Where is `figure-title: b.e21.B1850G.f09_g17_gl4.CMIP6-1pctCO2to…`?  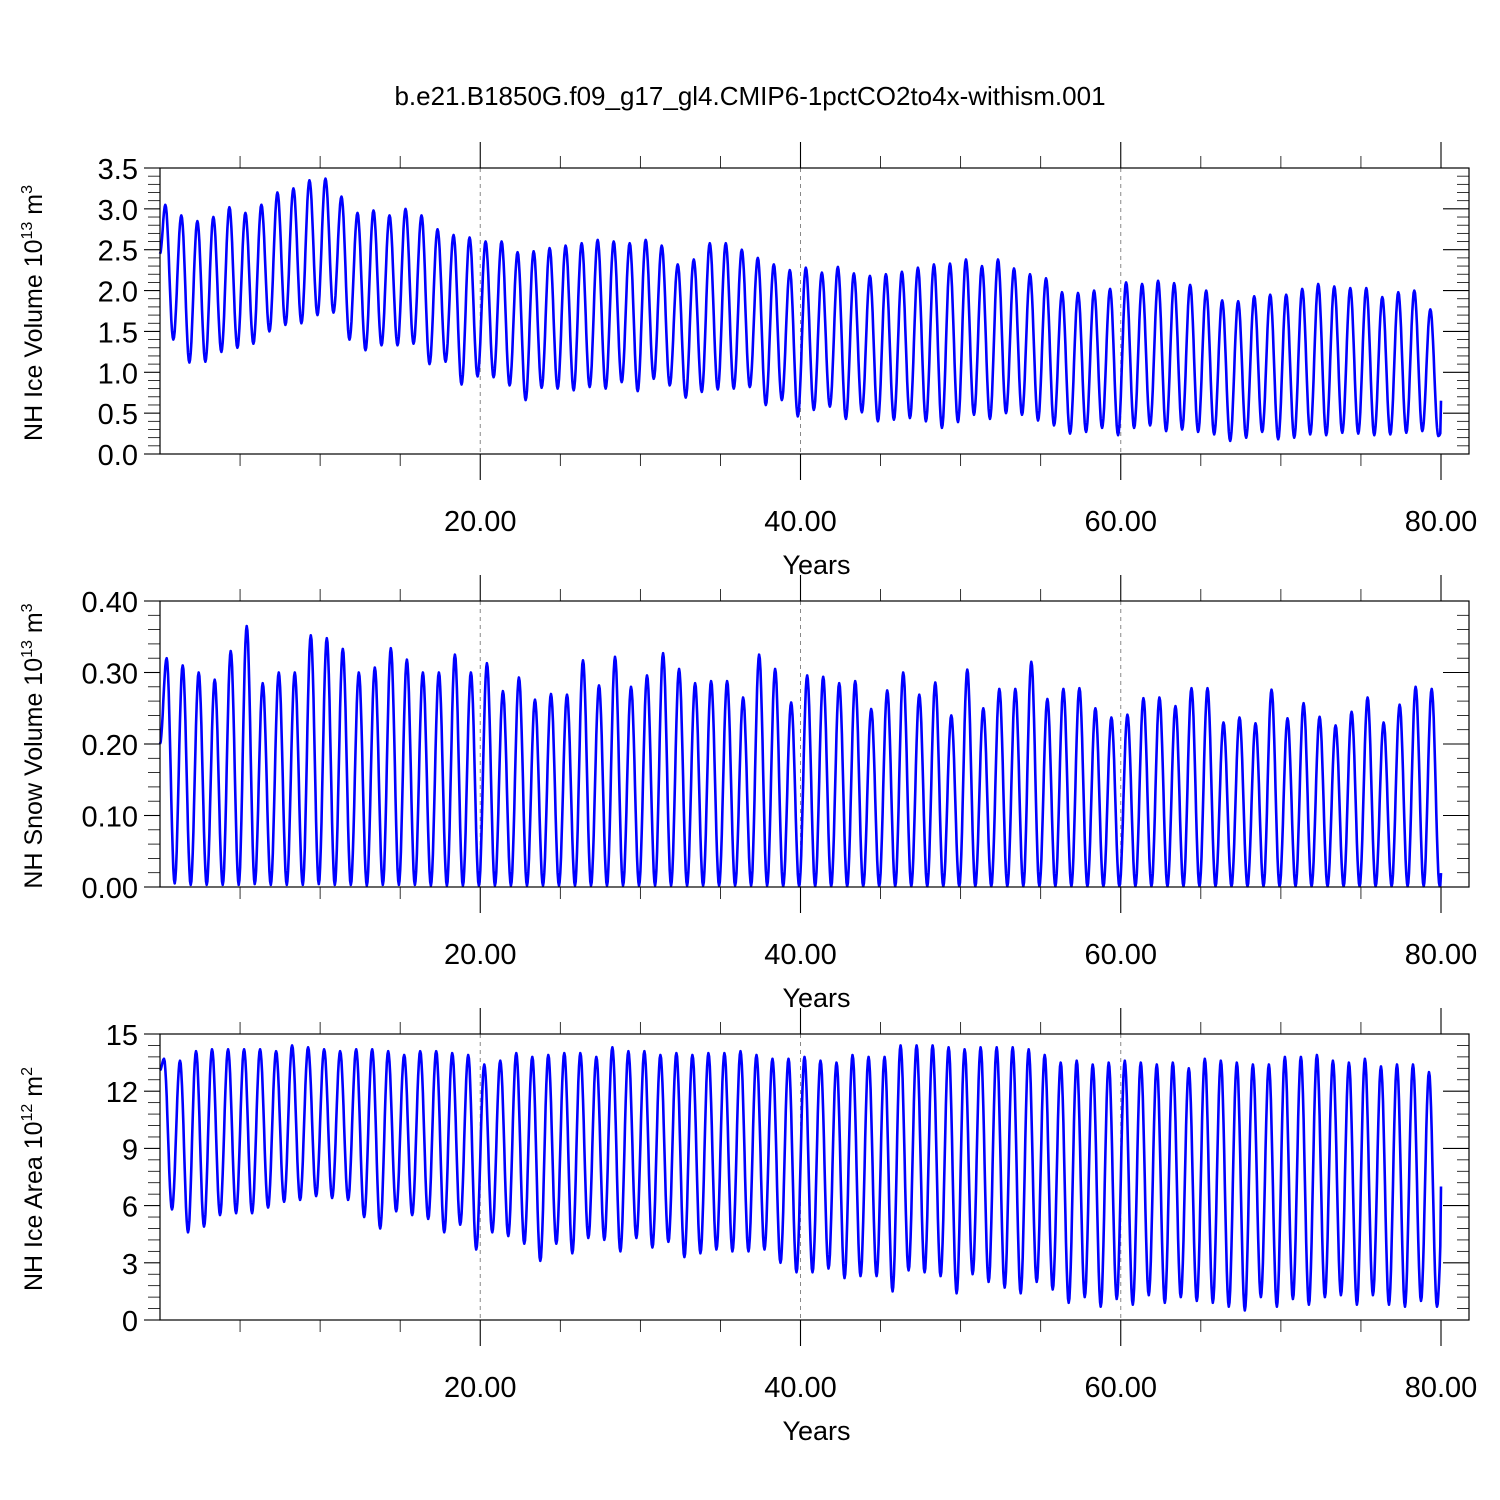
figure-title: b.e21.B1850G.f09_g17_gl4.CMIP6-1pctCO2to… is located at coordinates (749, 96).